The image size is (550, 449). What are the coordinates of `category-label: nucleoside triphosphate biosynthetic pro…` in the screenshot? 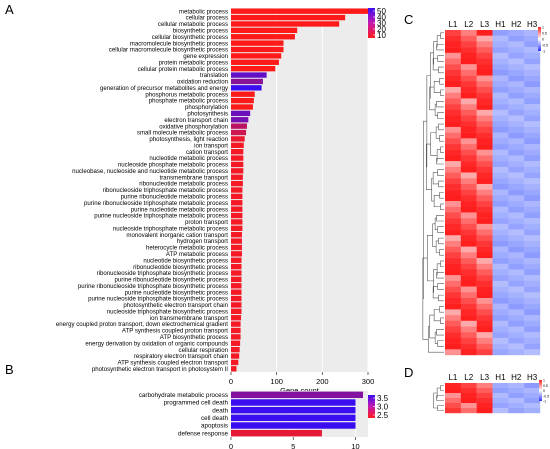 It's located at (167, 311).